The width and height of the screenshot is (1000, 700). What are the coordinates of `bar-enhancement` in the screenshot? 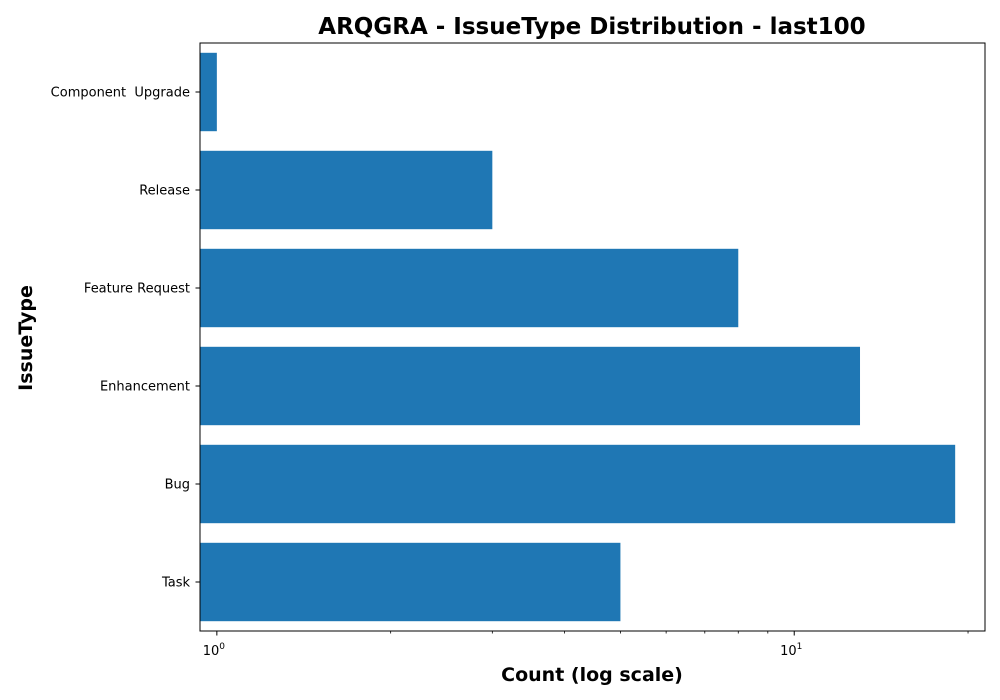 It's located at (530, 386).